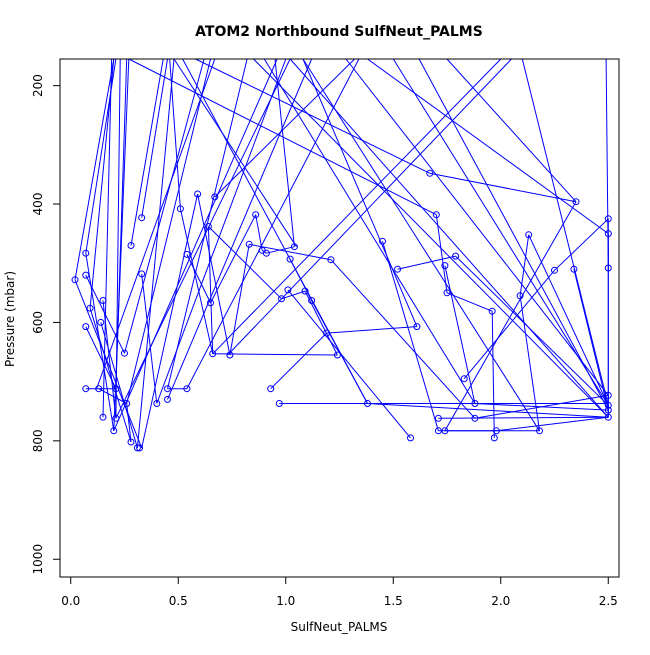 The width and height of the screenshot is (650, 655). What do you see at coordinates (10, 319) in the screenshot?
I see `y-axis-label: Pressure (mbar)` at bounding box center [10, 319].